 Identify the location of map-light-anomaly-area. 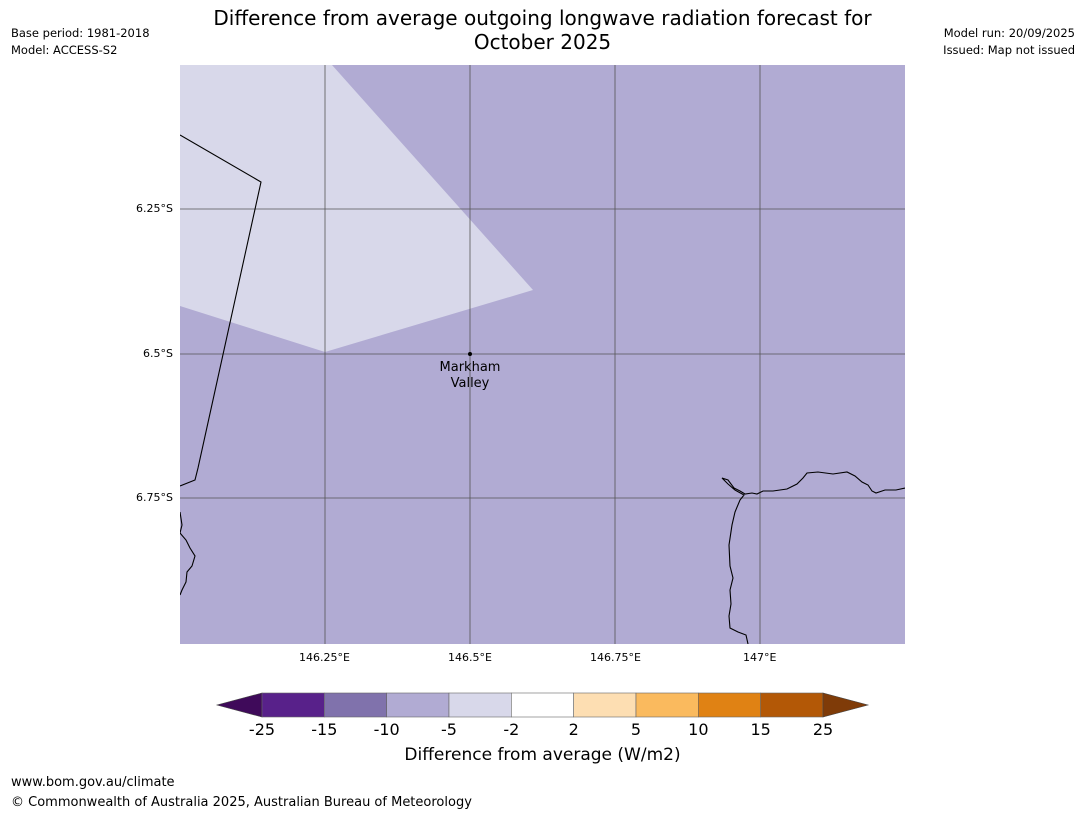
(356, 208).